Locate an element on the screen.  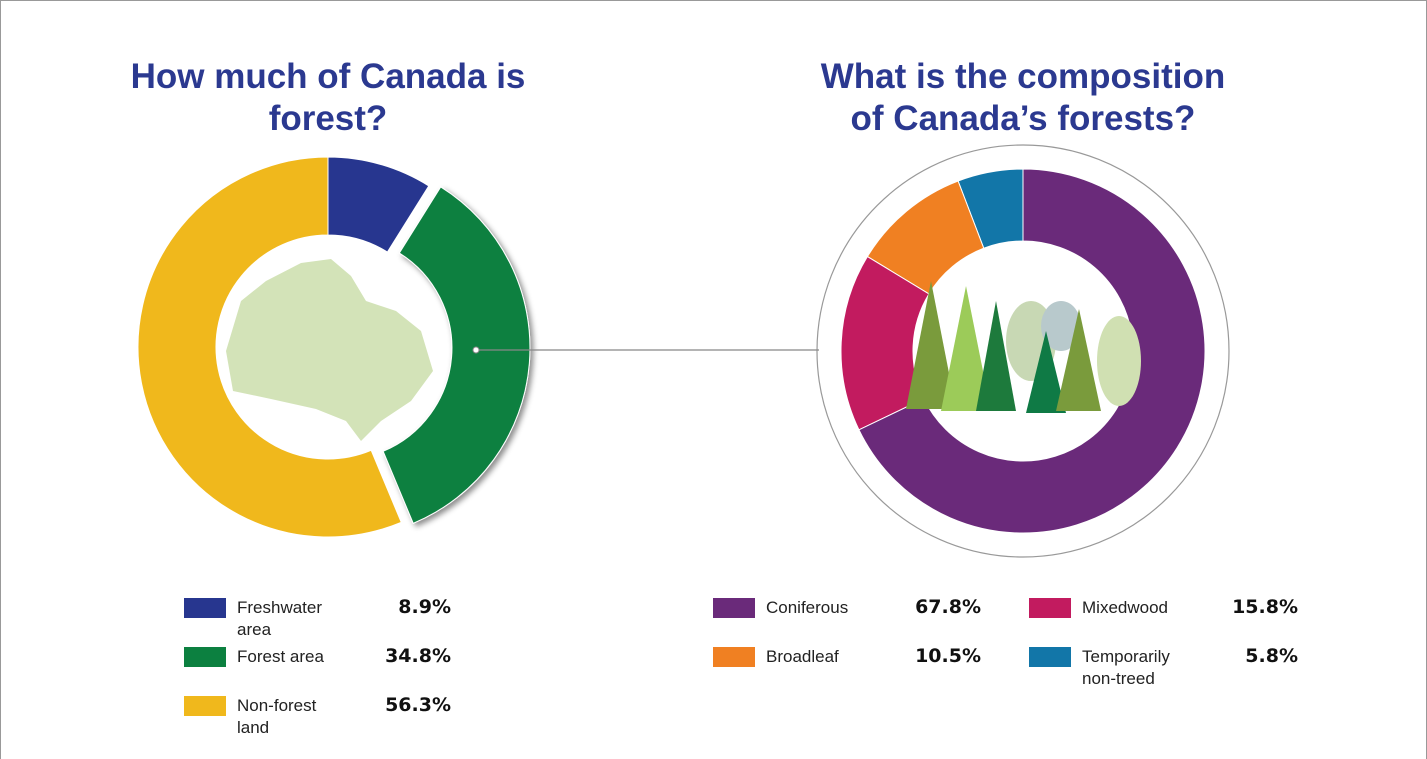
legend-value: 8.9% is located at coordinates (424, 607).